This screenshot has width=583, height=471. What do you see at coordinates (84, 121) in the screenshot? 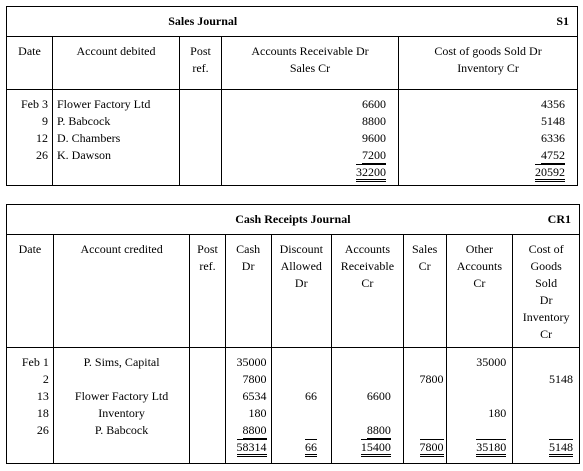
I see `sales-row-account: P. Babcock` at bounding box center [84, 121].